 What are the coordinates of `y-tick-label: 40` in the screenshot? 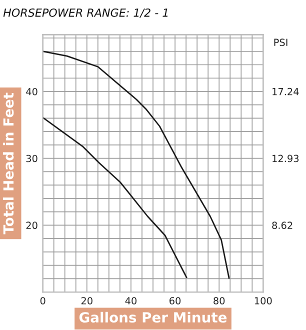 It's located at (32, 92).